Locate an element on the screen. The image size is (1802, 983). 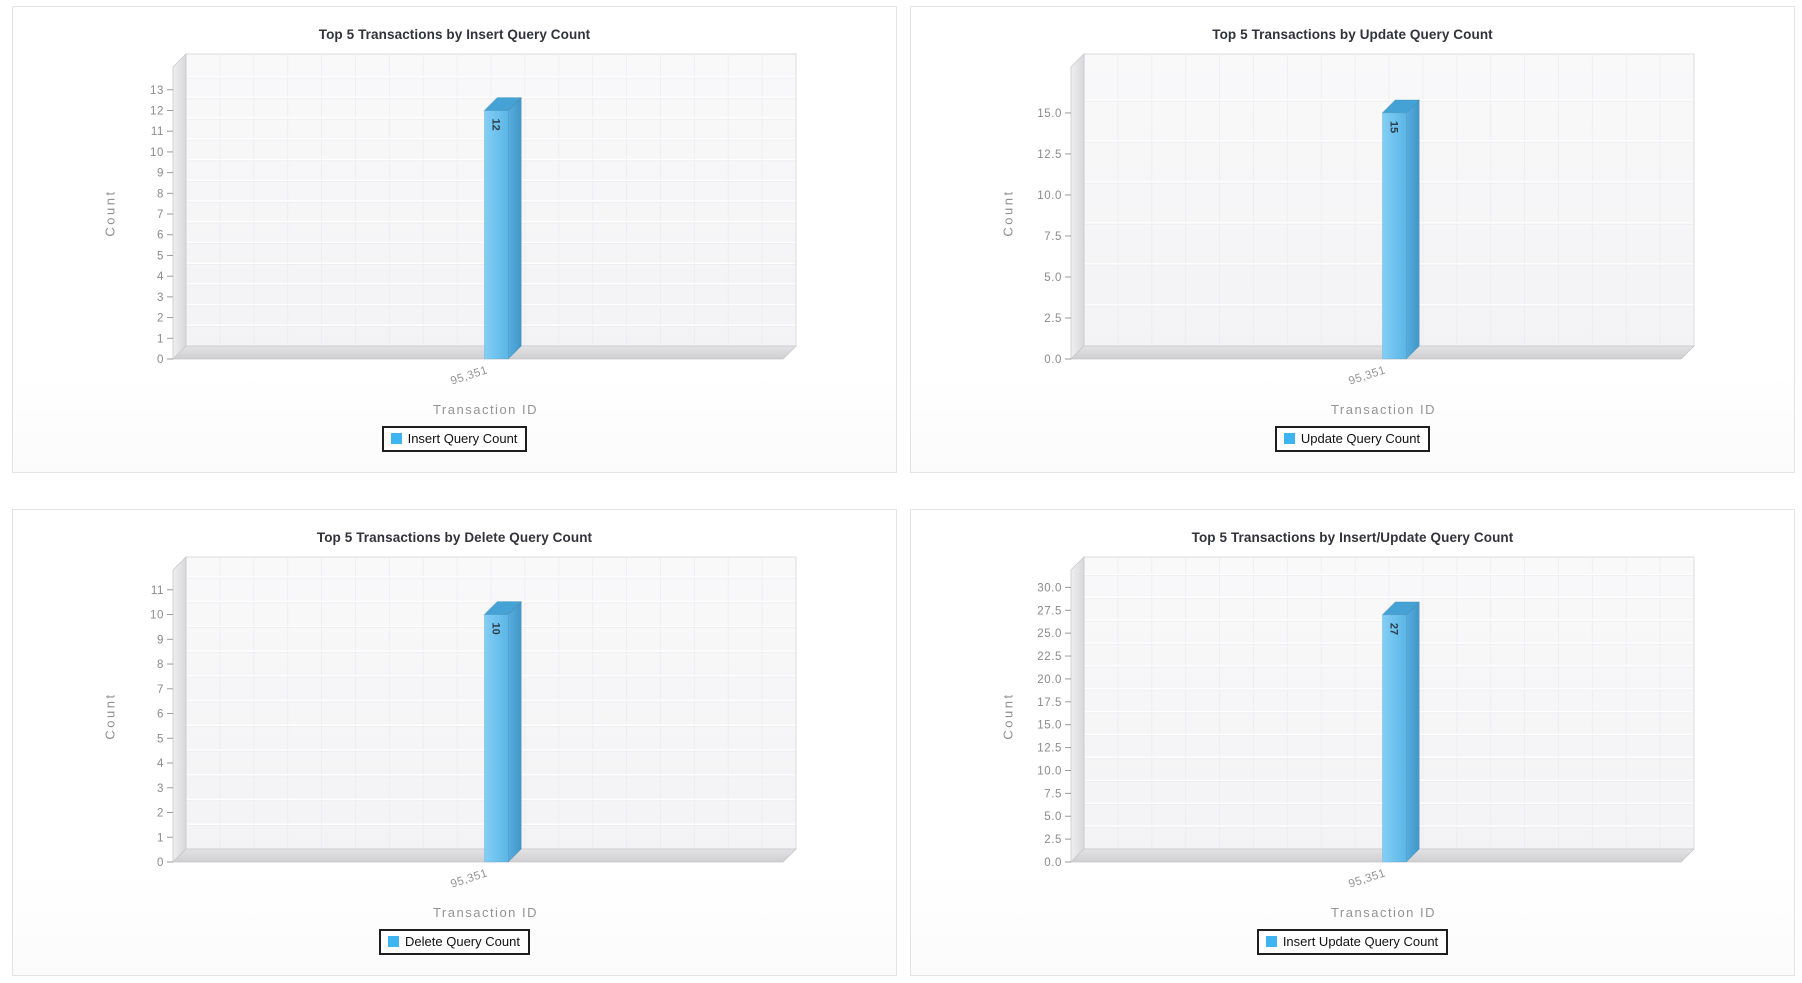
legend: Insert Query Count is located at coordinates (454, 439).